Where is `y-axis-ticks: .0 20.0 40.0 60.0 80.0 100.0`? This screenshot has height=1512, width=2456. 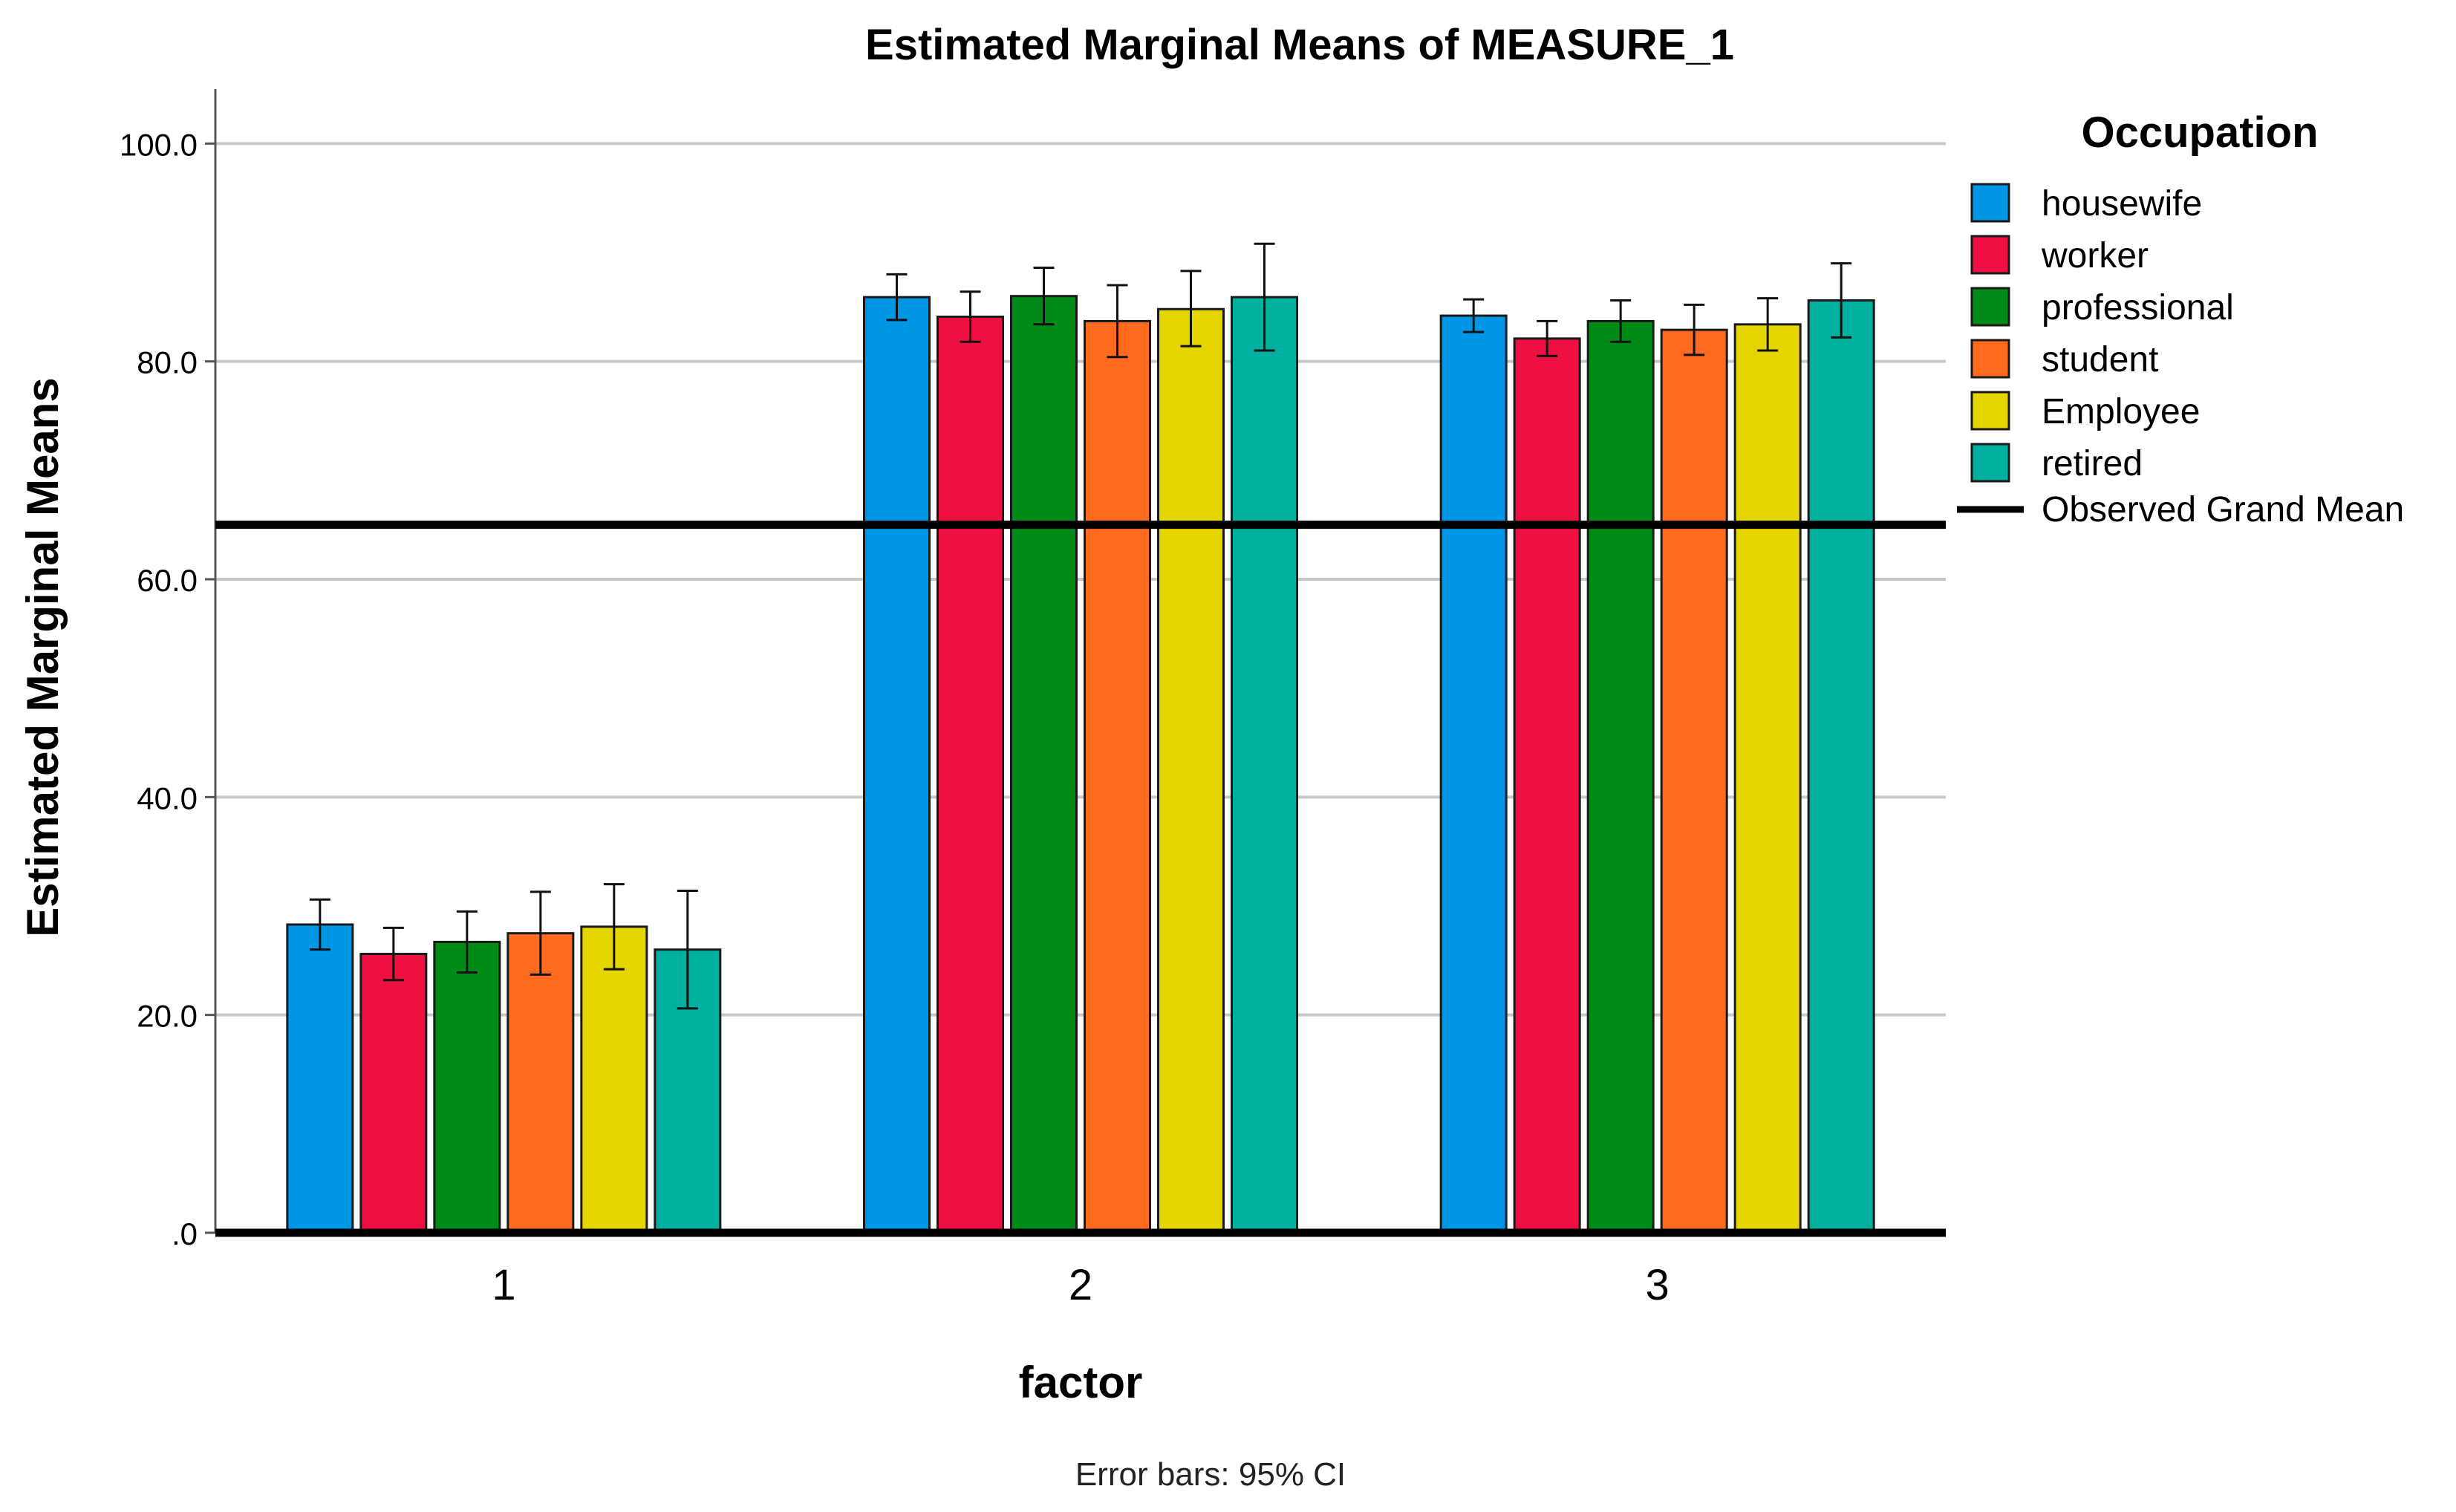 y-axis-ticks: .0 20.0 40.0 60.0 80.0 100.0 is located at coordinates (167, 689).